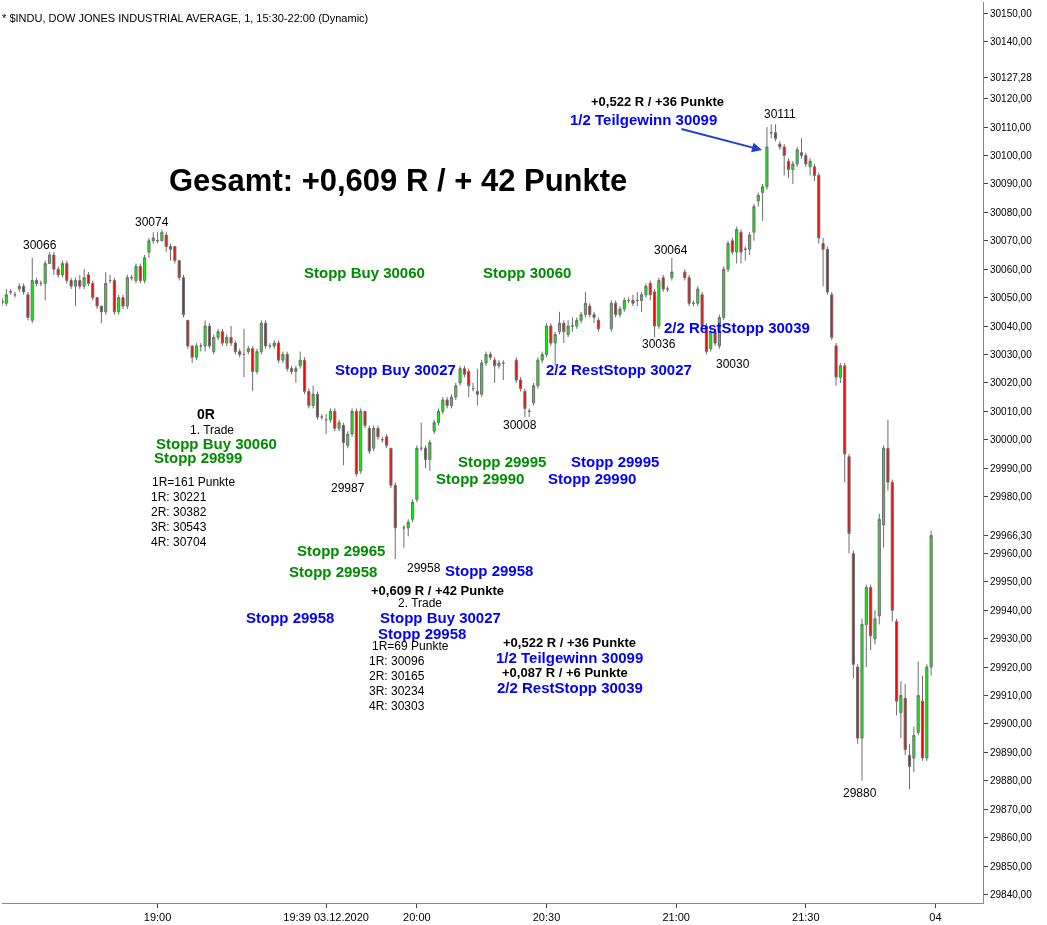  Describe the element at coordinates (565, 672) in the screenshot. I see `annotation: +0,087 R / +6 Punkte` at that location.